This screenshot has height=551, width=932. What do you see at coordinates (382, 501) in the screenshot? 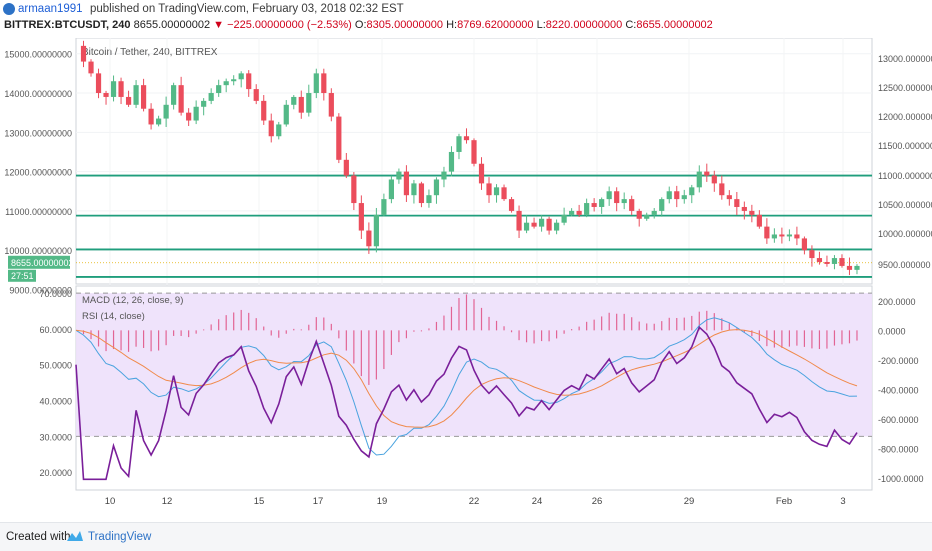
I see `time-tick: 19` at bounding box center [382, 501].